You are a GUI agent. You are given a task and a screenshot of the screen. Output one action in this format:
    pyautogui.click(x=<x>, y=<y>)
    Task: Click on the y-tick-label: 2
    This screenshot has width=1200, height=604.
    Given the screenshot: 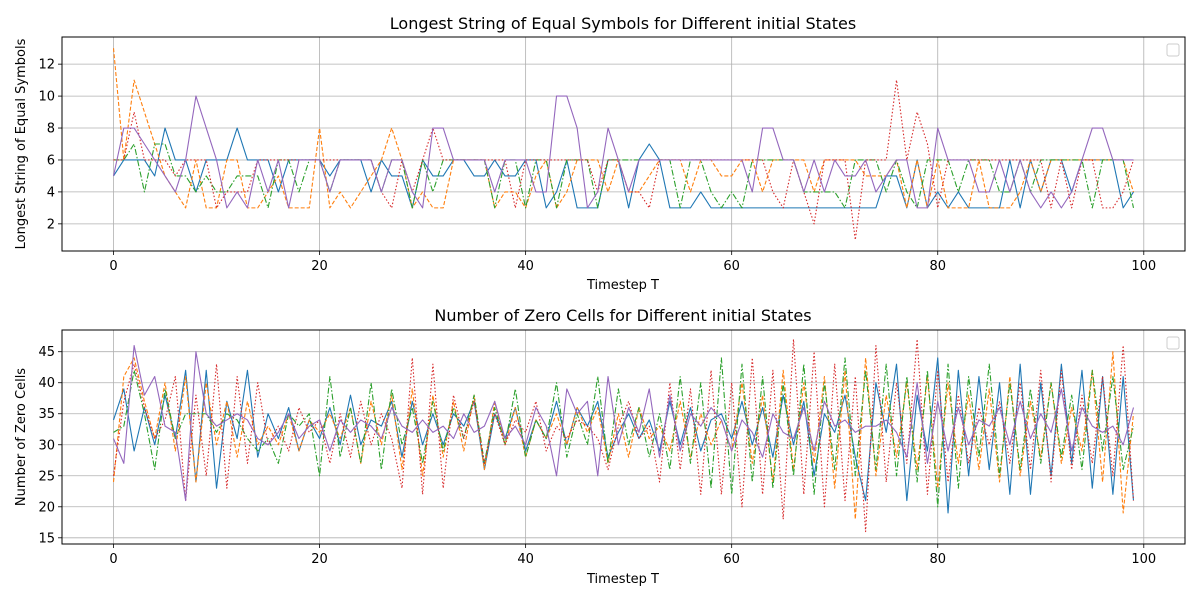 What is the action you would take?
    pyautogui.click(x=51, y=224)
    